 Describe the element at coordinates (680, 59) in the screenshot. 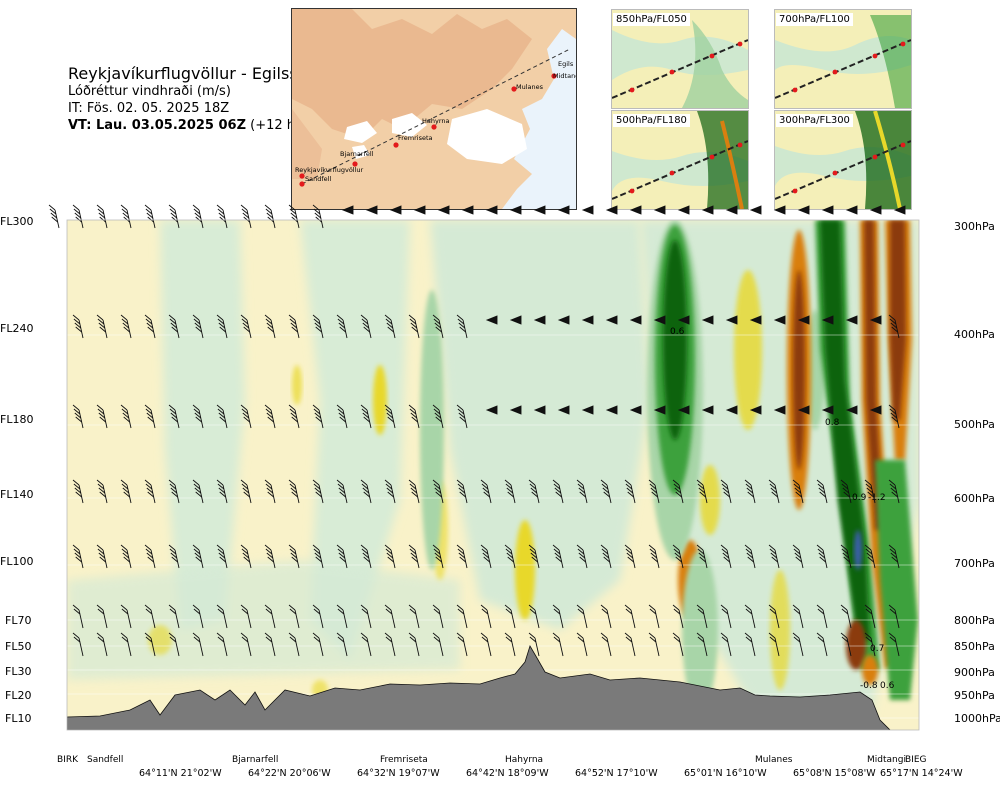

I see `thumbnail-850hpa: 850hPa/FL050` at that location.